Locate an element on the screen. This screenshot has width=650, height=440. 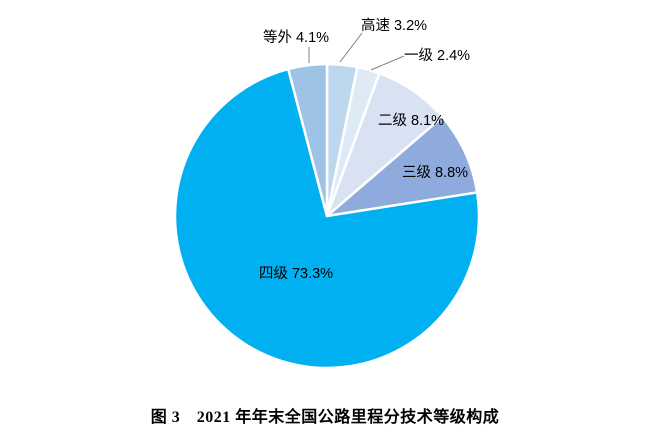
slice-label-二级: 二级 8.1% is located at coordinates (411, 120).